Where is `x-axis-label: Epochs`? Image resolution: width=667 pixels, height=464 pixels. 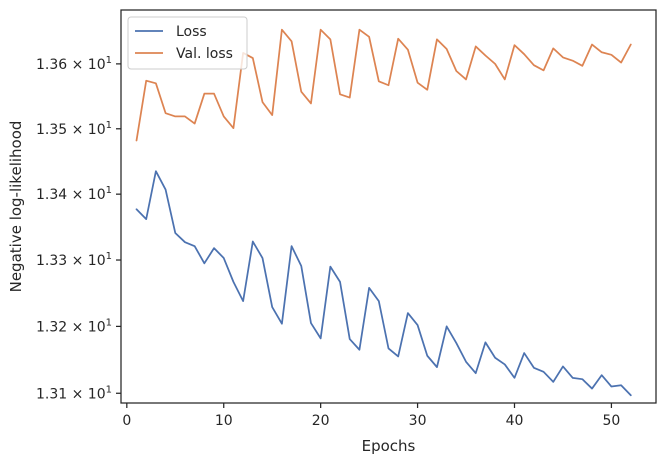
x-axis-label: Epochs is located at coordinates (389, 446).